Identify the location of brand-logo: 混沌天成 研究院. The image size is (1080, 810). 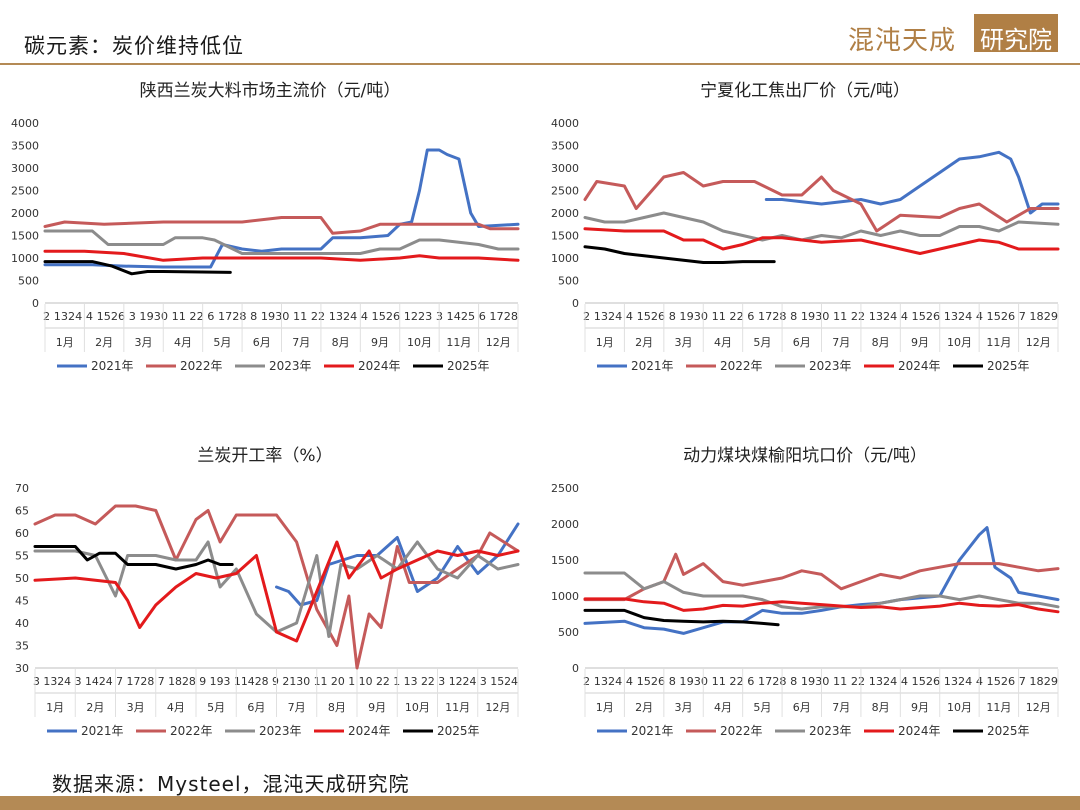
(953, 35).